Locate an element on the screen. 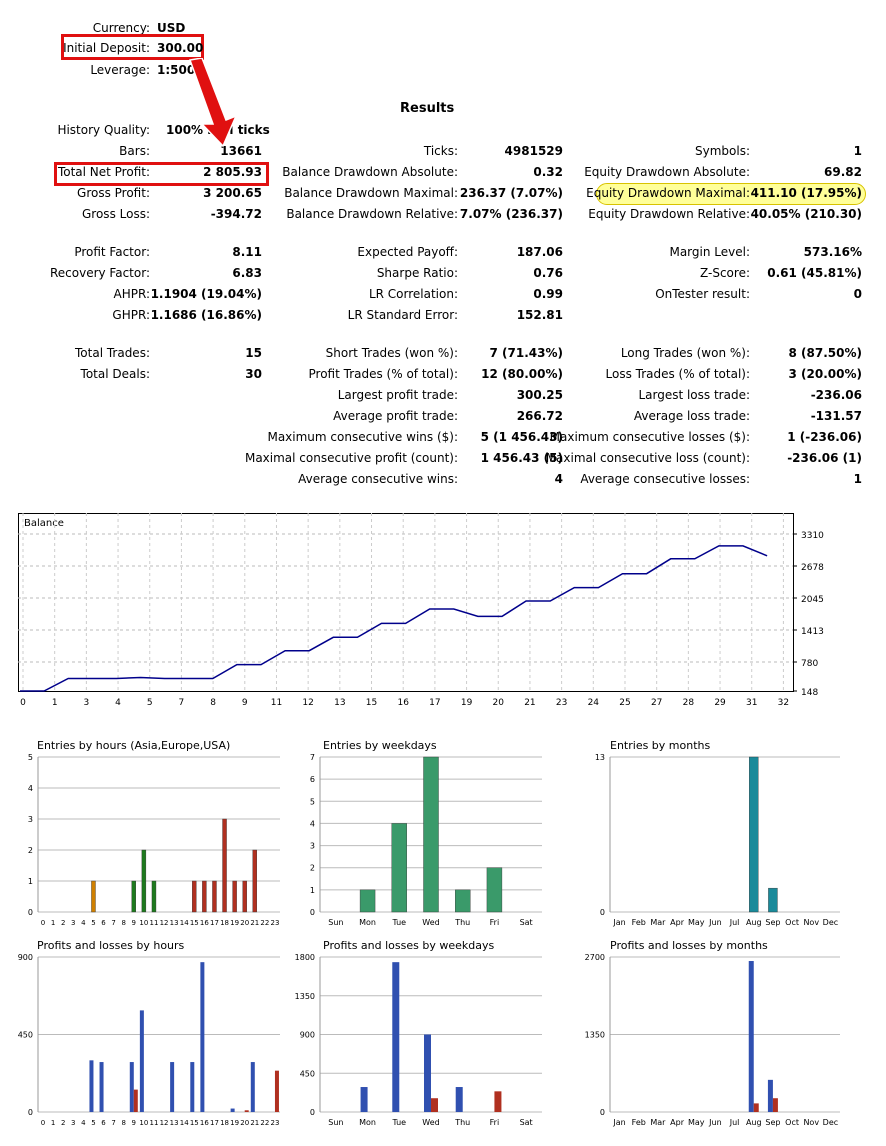  stat-value: 0.32 is located at coordinates (548, 172).